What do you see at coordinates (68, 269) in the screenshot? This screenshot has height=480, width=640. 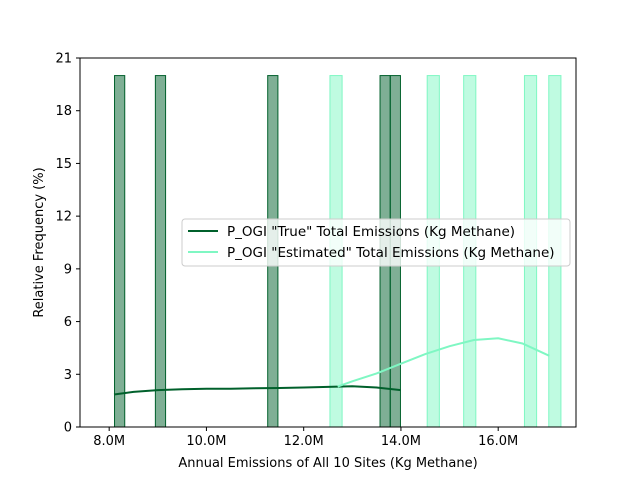 I see `y-tick-label: 9` at bounding box center [68, 269].